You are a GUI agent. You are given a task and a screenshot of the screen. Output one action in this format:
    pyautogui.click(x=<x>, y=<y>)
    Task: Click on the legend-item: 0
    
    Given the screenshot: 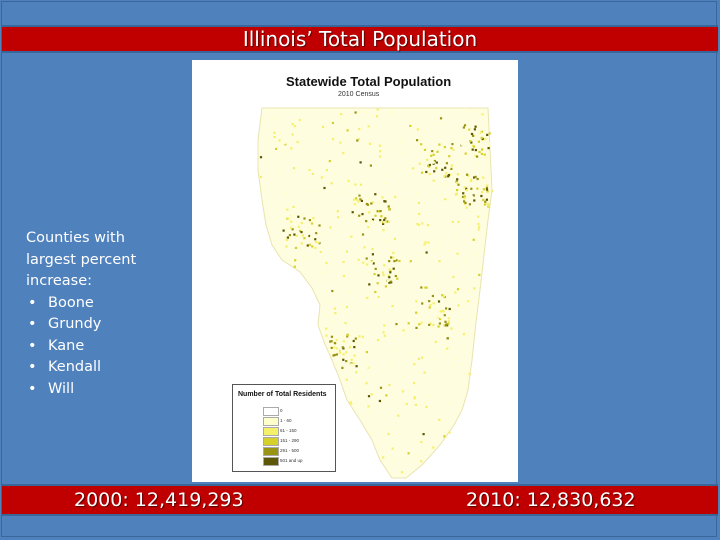 What is the action you would take?
    pyautogui.click(x=298, y=411)
    